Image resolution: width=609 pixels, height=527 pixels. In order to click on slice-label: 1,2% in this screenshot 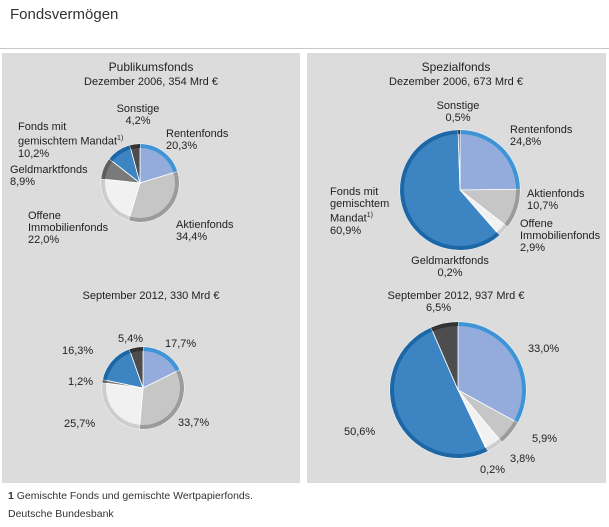, I will do `click(88, 382)`.